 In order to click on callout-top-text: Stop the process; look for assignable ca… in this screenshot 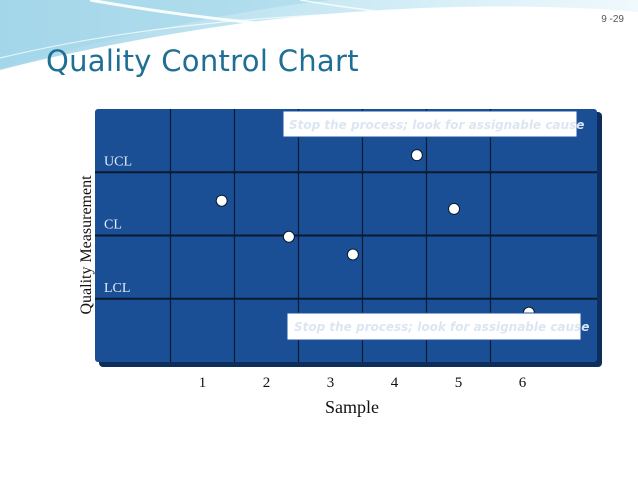, I will do `click(436, 125)`.